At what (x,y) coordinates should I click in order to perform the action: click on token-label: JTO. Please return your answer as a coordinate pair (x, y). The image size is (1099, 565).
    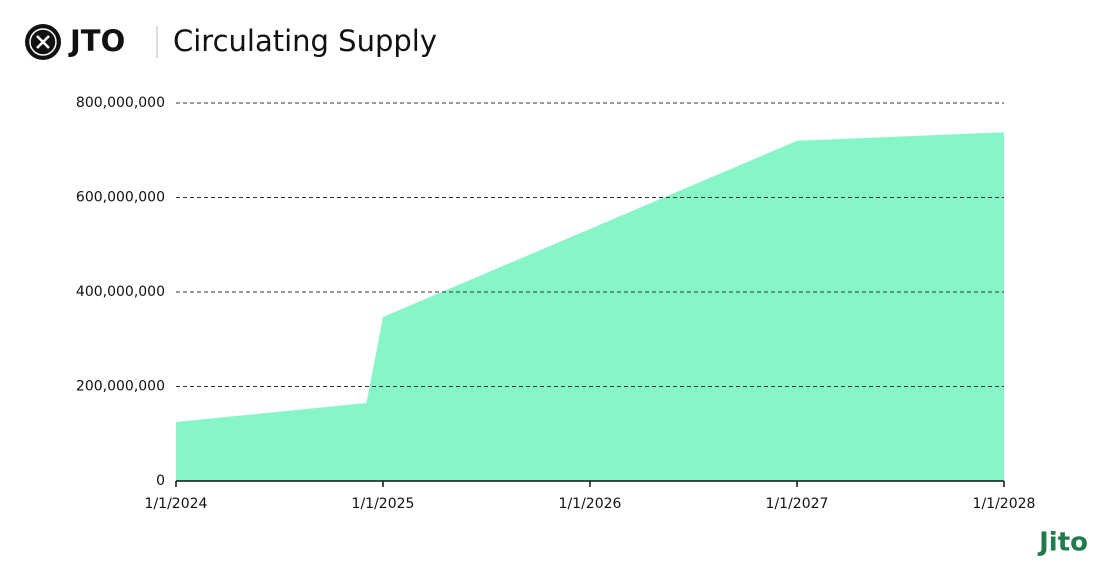
    Looking at the image, I should click on (96, 41).